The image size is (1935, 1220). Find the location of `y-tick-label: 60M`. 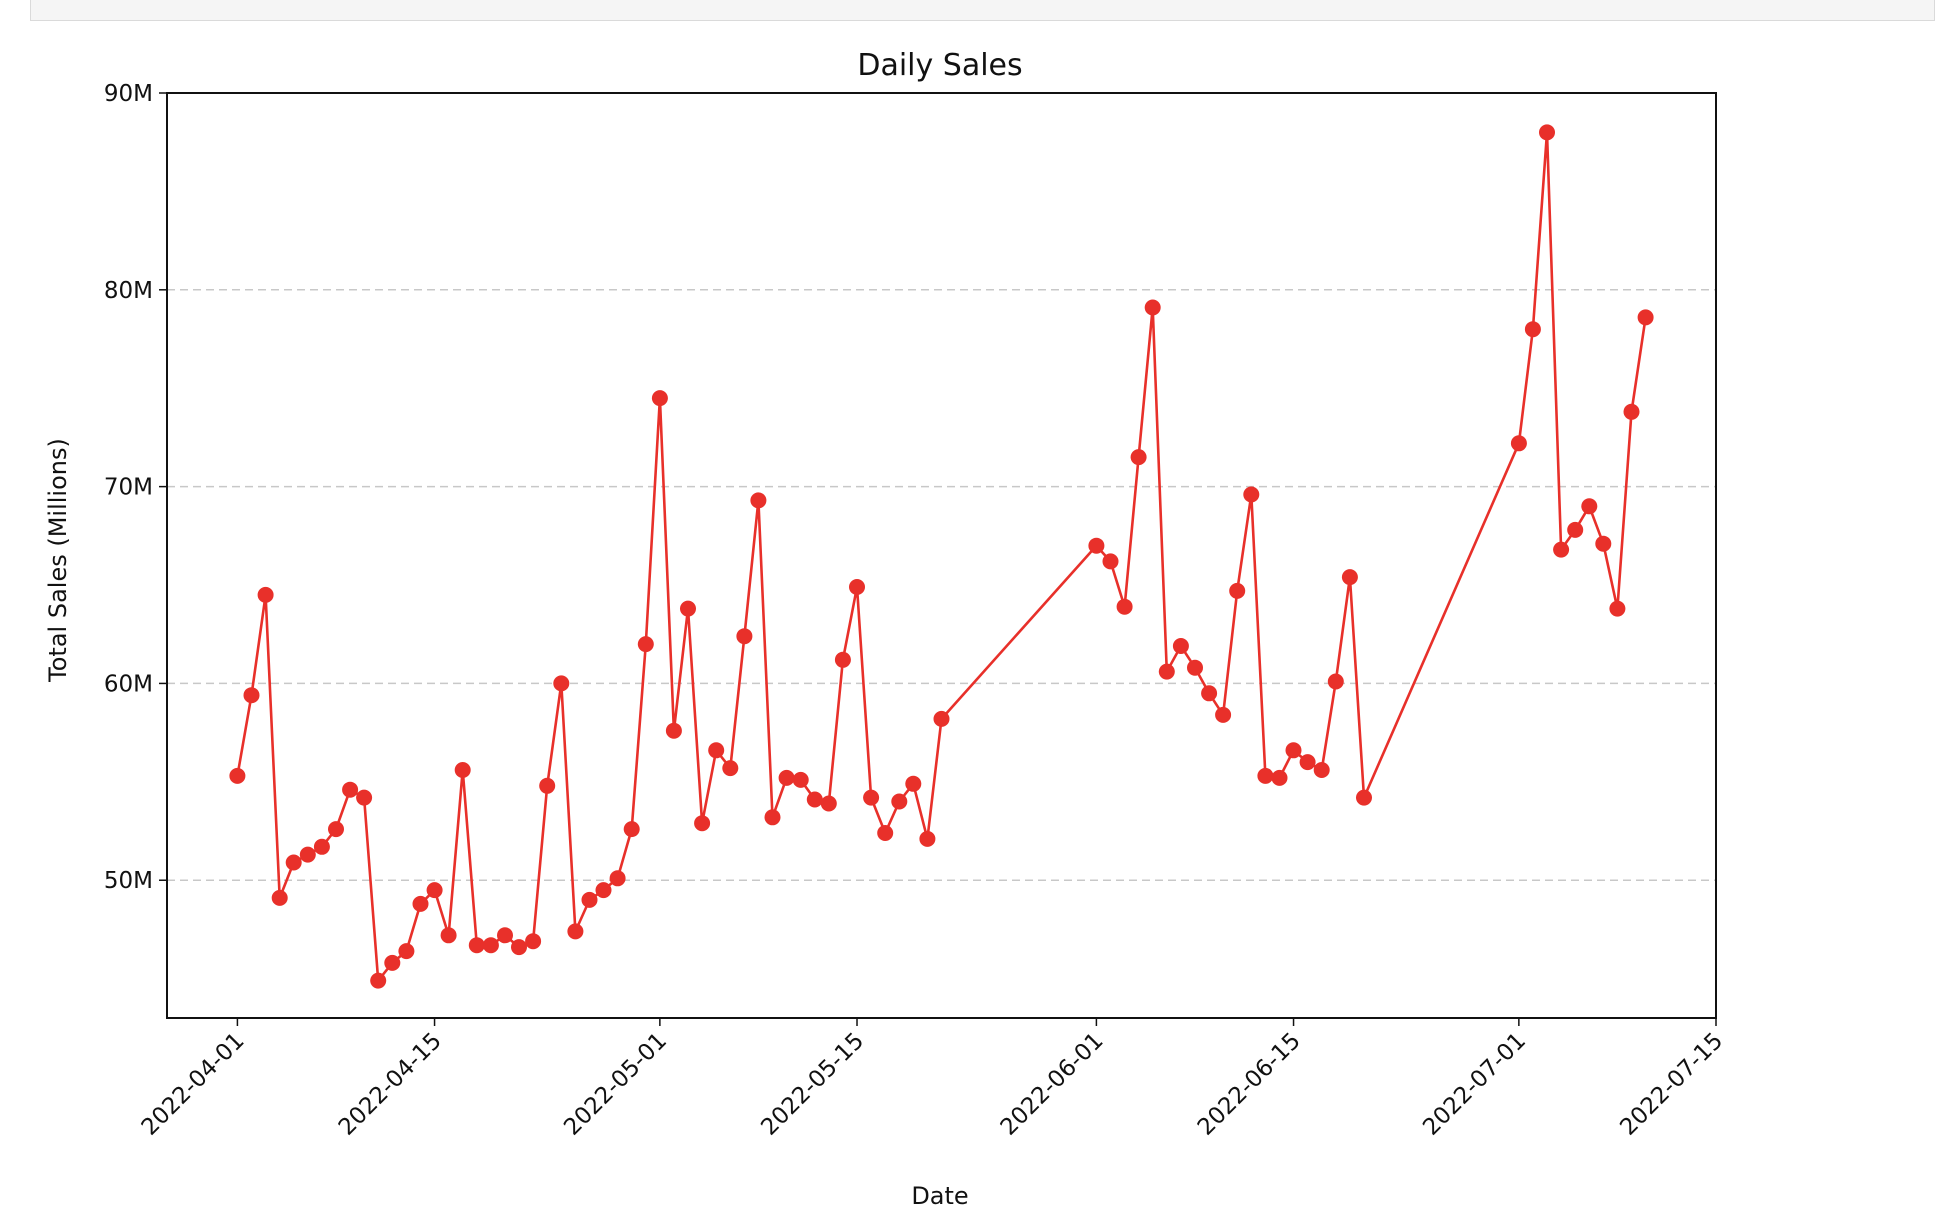

y-tick-label: 60M is located at coordinates (128, 684).